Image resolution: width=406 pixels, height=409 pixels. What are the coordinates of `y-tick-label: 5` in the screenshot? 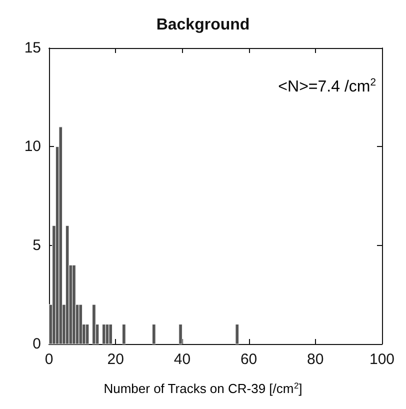 It's located at (36, 245).